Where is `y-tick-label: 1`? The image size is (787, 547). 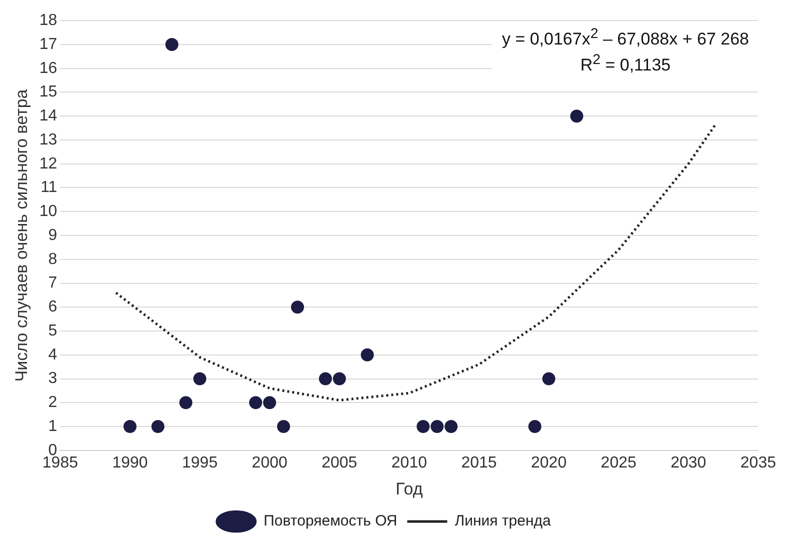 y-tick-label: 1 is located at coordinates (53, 426).